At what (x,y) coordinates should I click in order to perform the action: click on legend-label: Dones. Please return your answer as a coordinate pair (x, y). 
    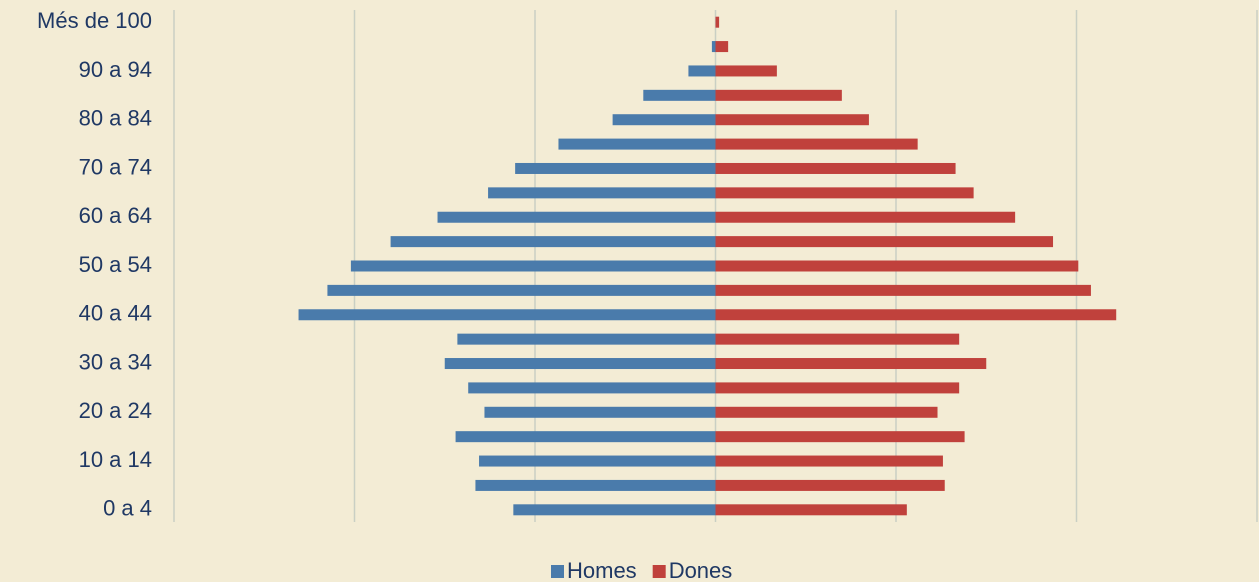
    Looking at the image, I should click on (701, 570).